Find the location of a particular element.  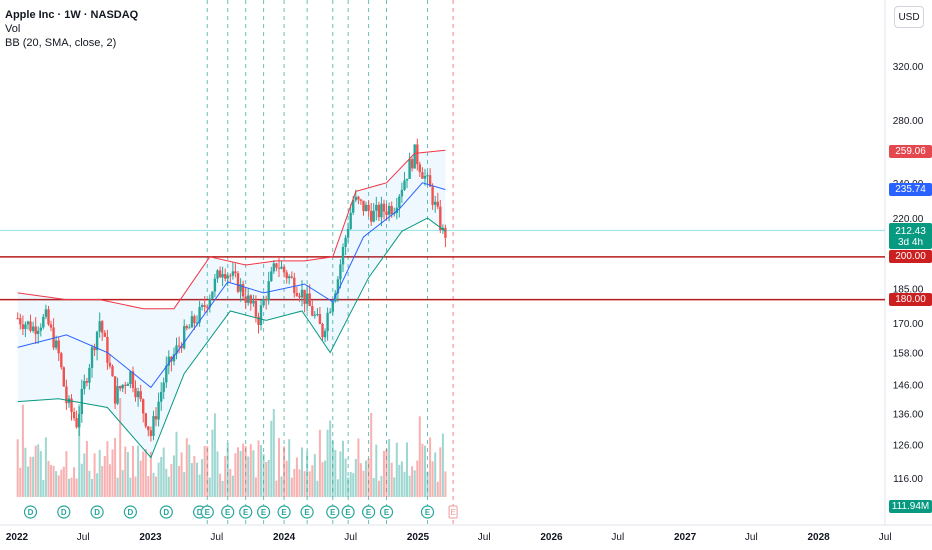

symbol-title: Apple Inc · 1W · NASDAQ is located at coordinates (72, 15).